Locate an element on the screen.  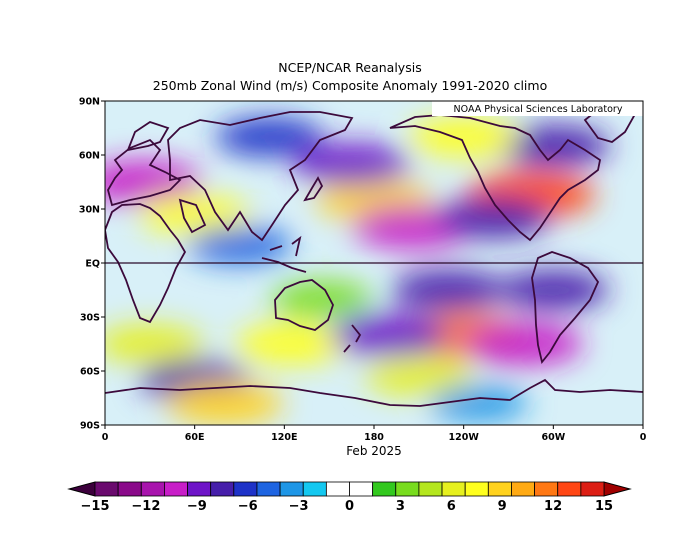
colorbar-label: −15 is located at coordinates (95, 506).